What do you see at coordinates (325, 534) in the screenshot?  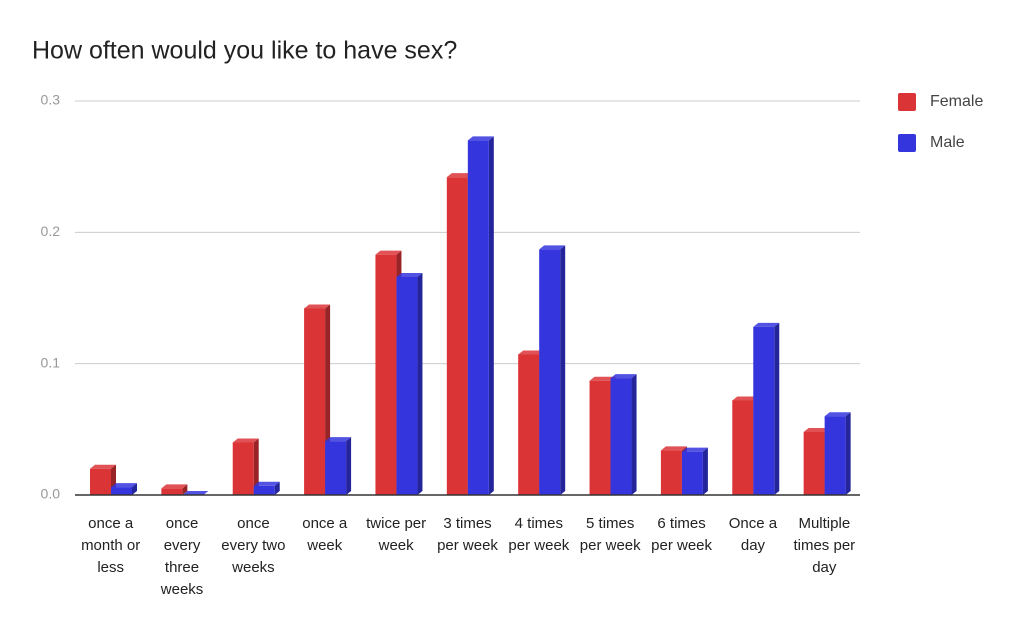 I see `x-tick-label: once a week` at bounding box center [325, 534].